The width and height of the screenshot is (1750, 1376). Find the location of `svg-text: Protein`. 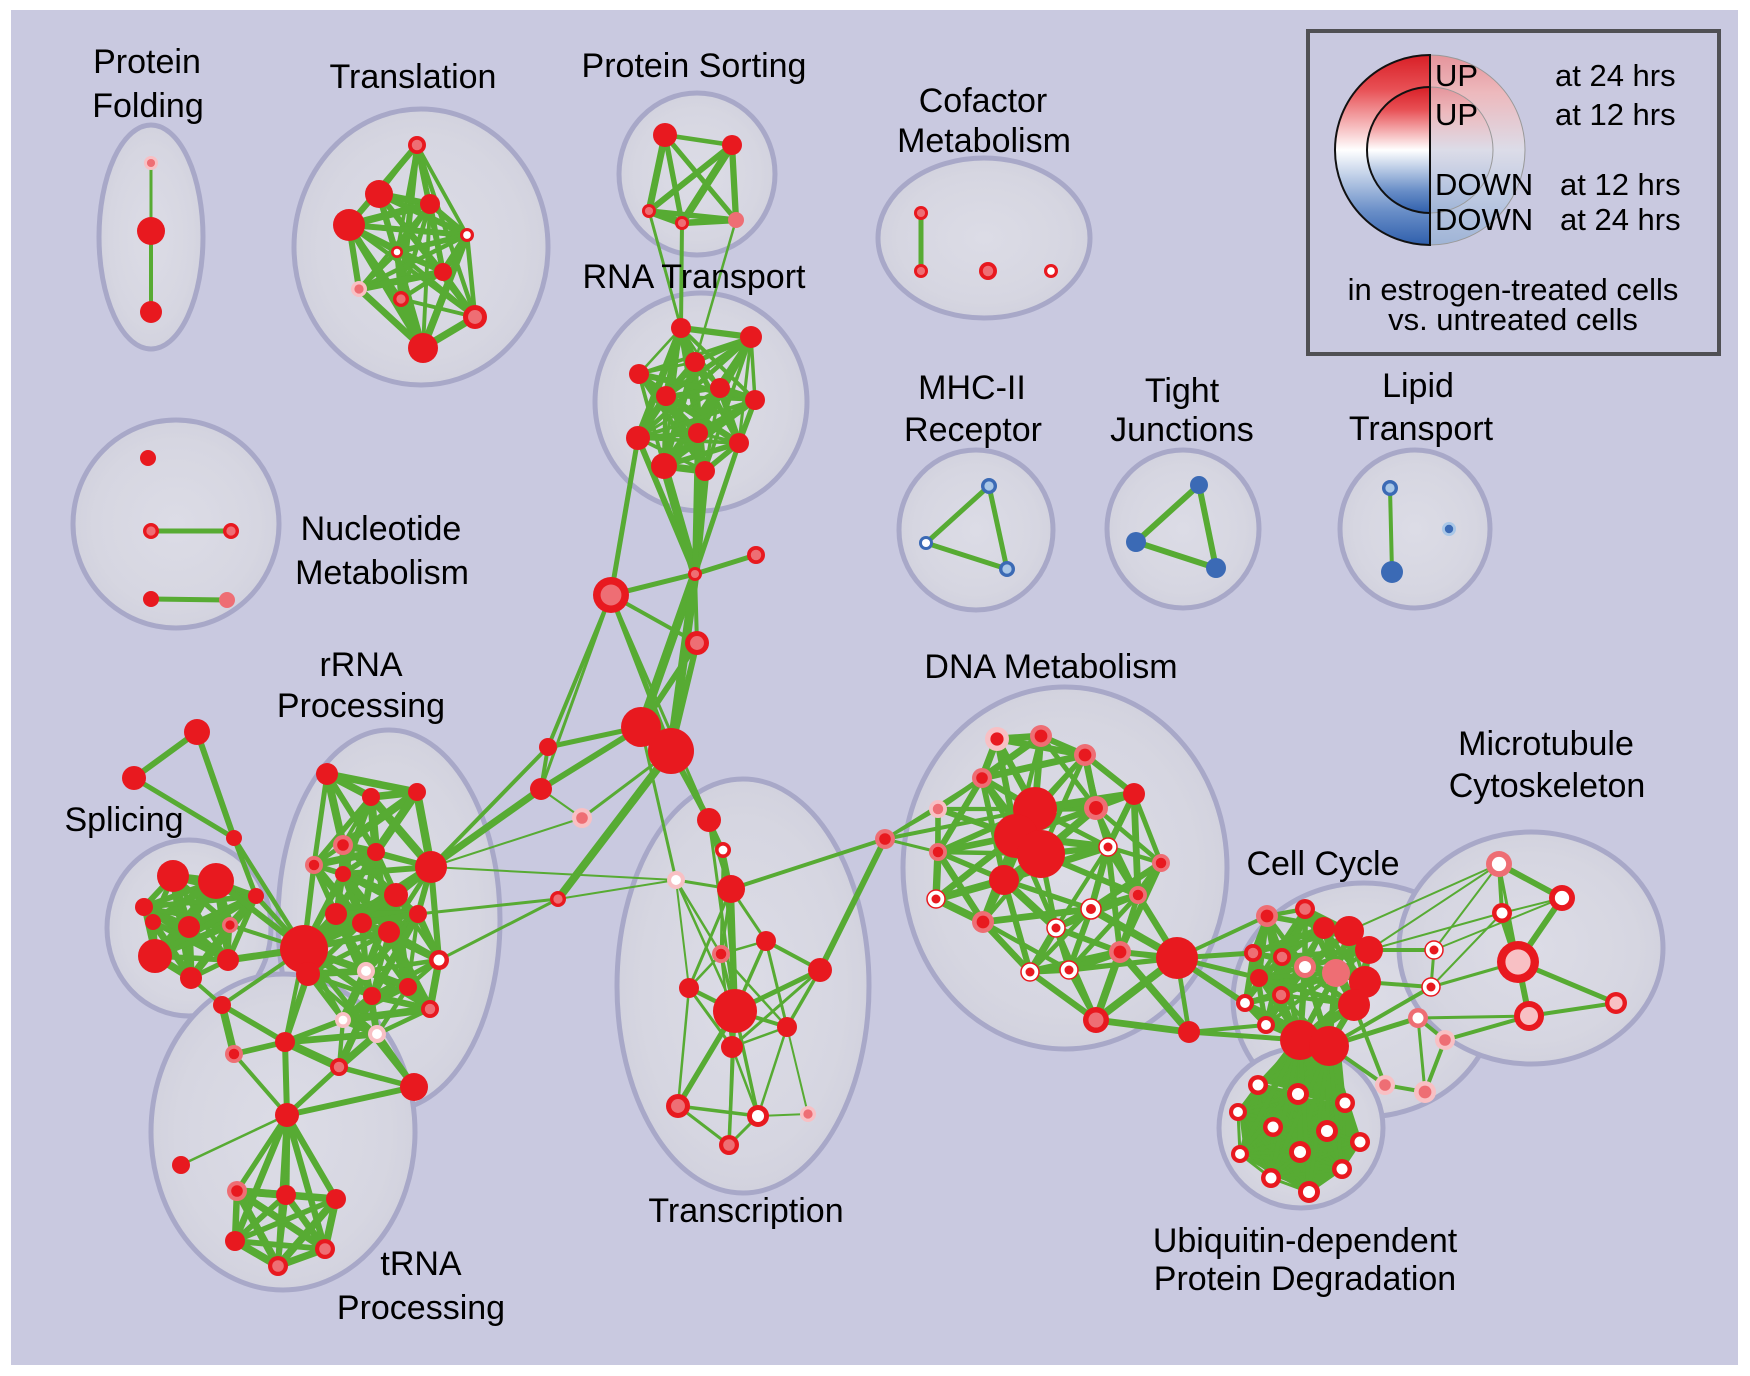

svg-text: Protein is located at coordinates (147, 62).